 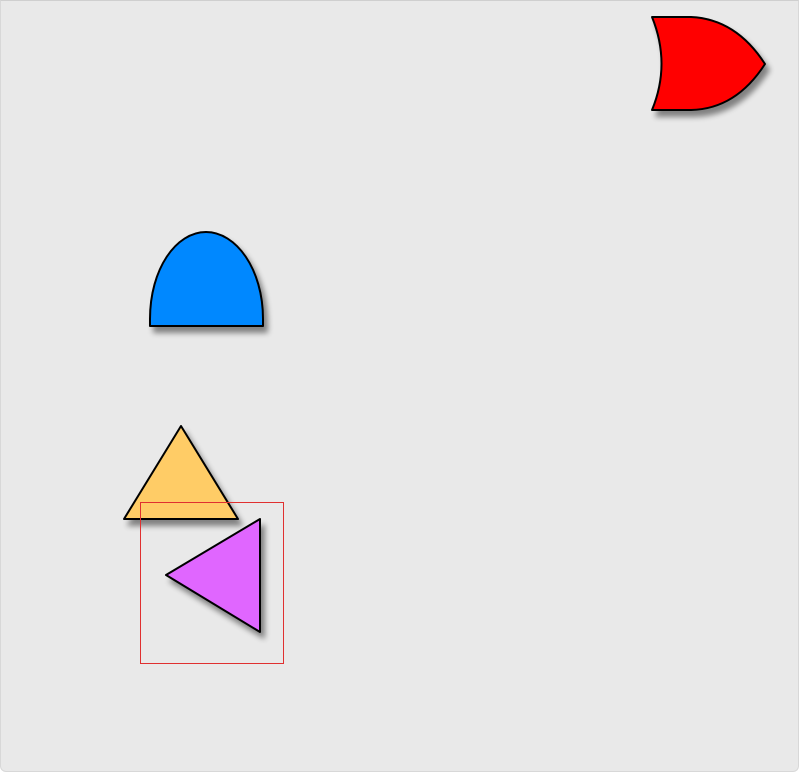 I want to click on selection-box, so click(x=212, y=583).